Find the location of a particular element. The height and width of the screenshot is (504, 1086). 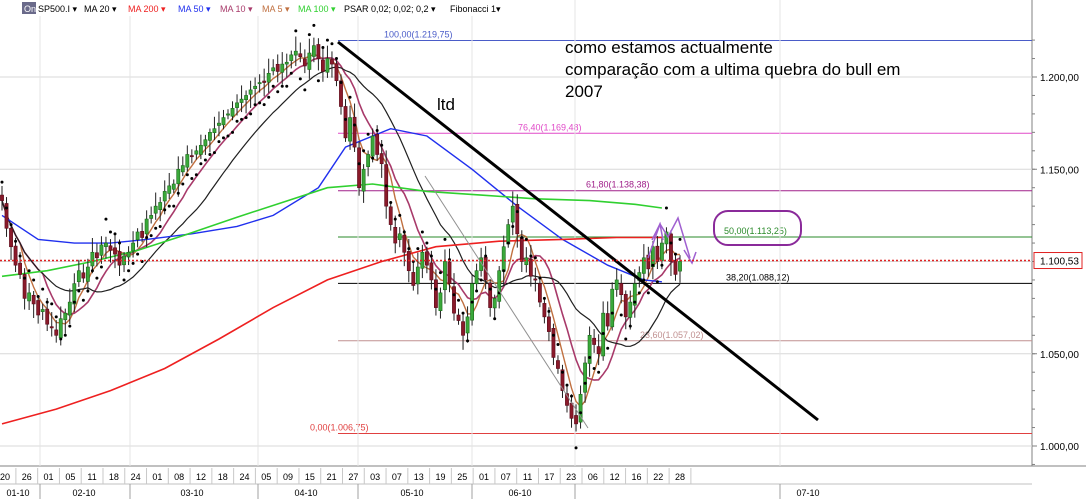

x-day-label: 25 is located at coordinates (462, 477).